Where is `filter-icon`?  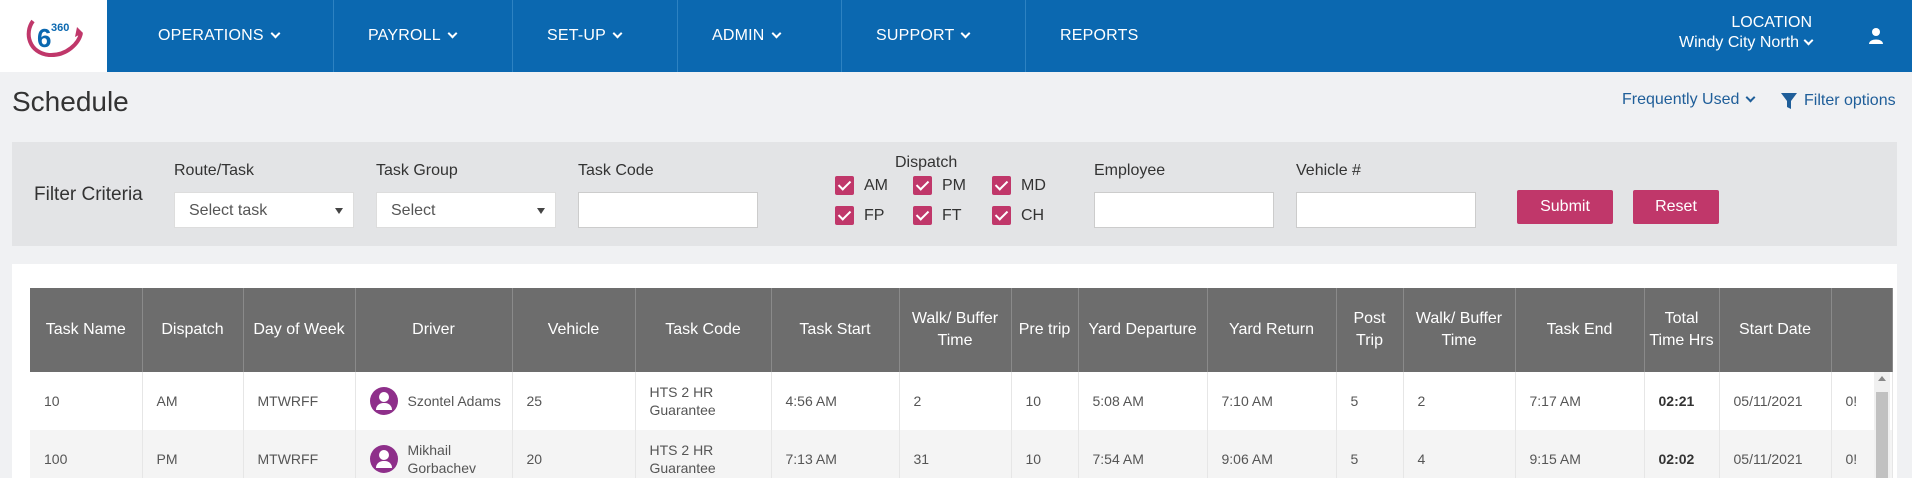 filter-icon is located at coordinates (1789, 101).